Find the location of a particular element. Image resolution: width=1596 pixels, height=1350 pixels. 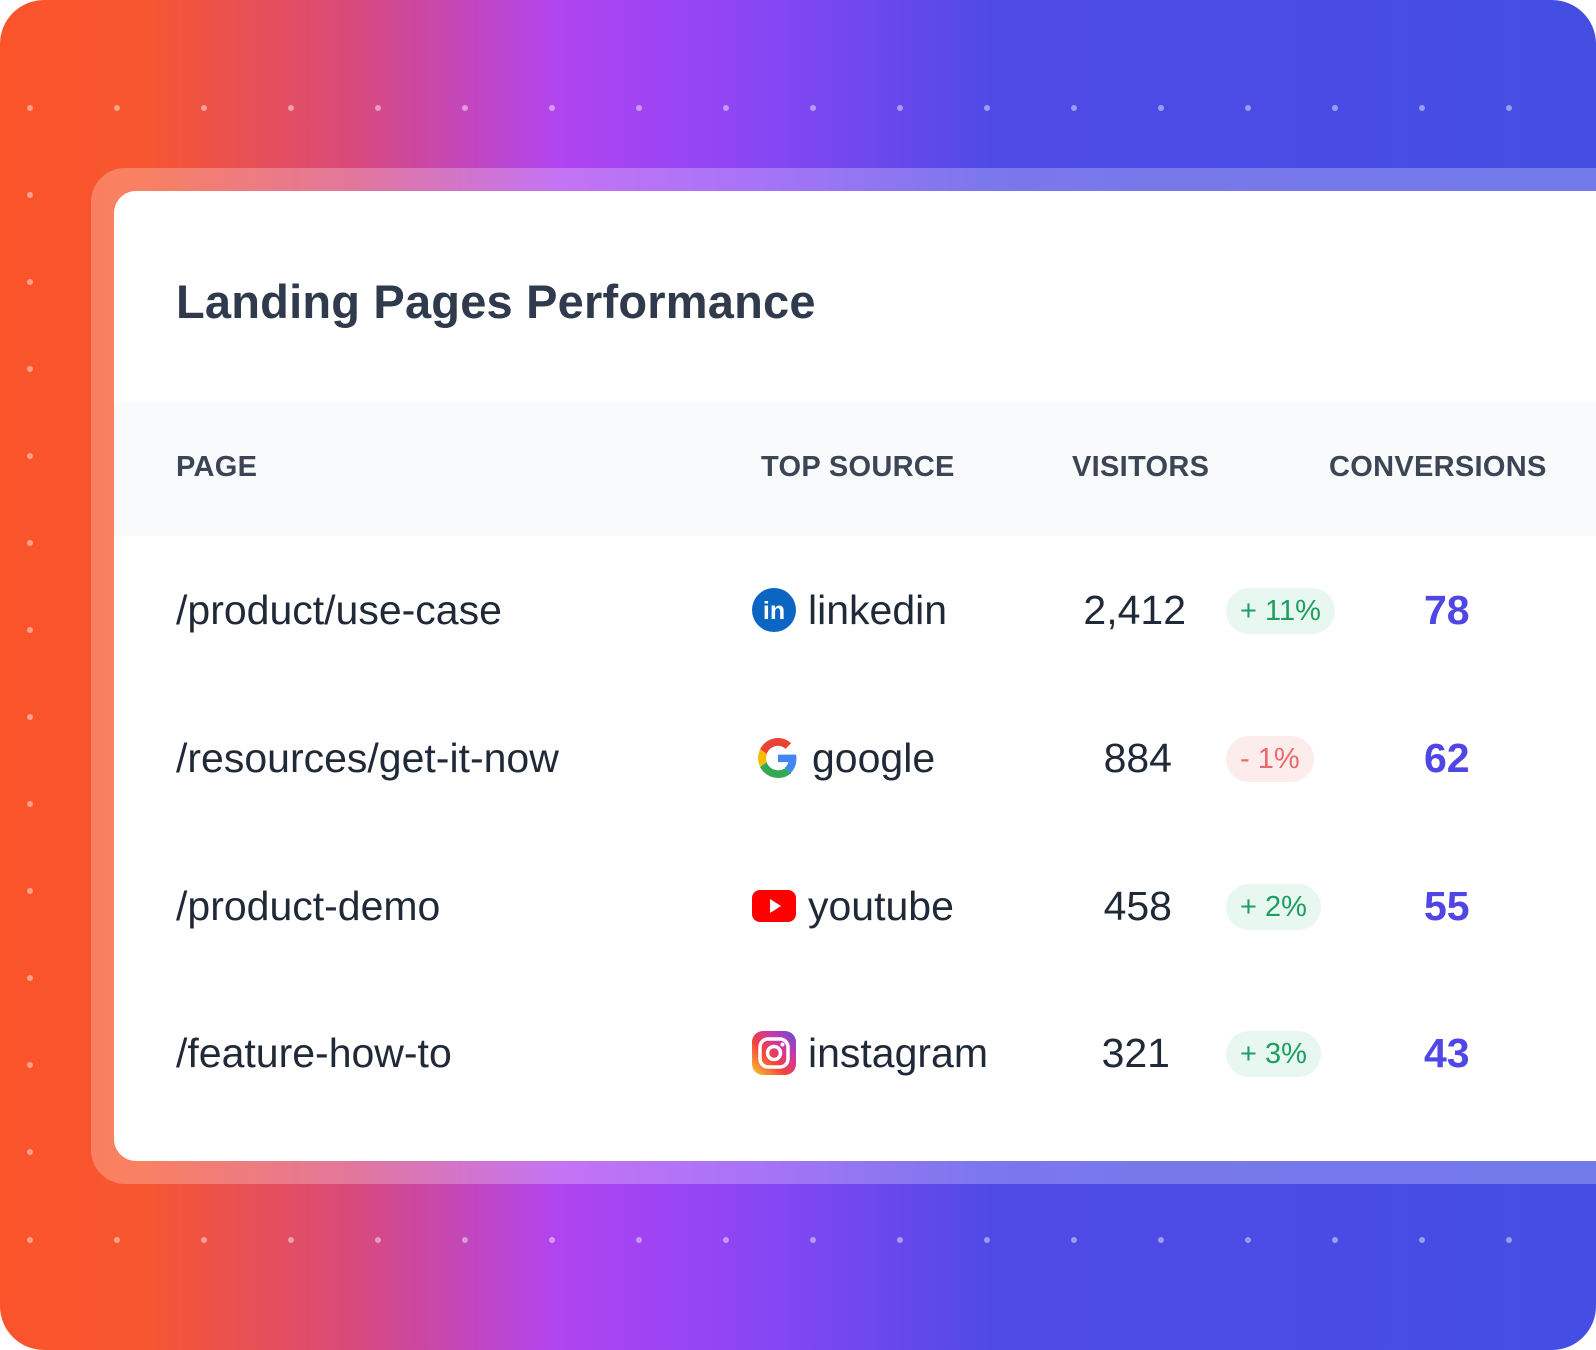

page-path: /product-demo is located at coordinates (308, 906).